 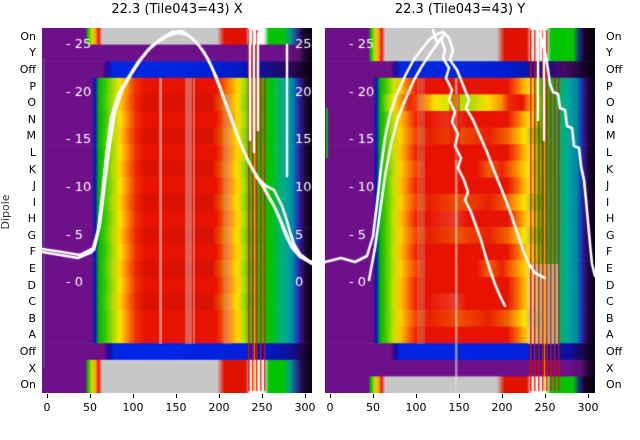 What do you see at coordinates (610, 119) in the screenshot?
I see `dipole-tick-right: N` at bounding box center [610, 119].